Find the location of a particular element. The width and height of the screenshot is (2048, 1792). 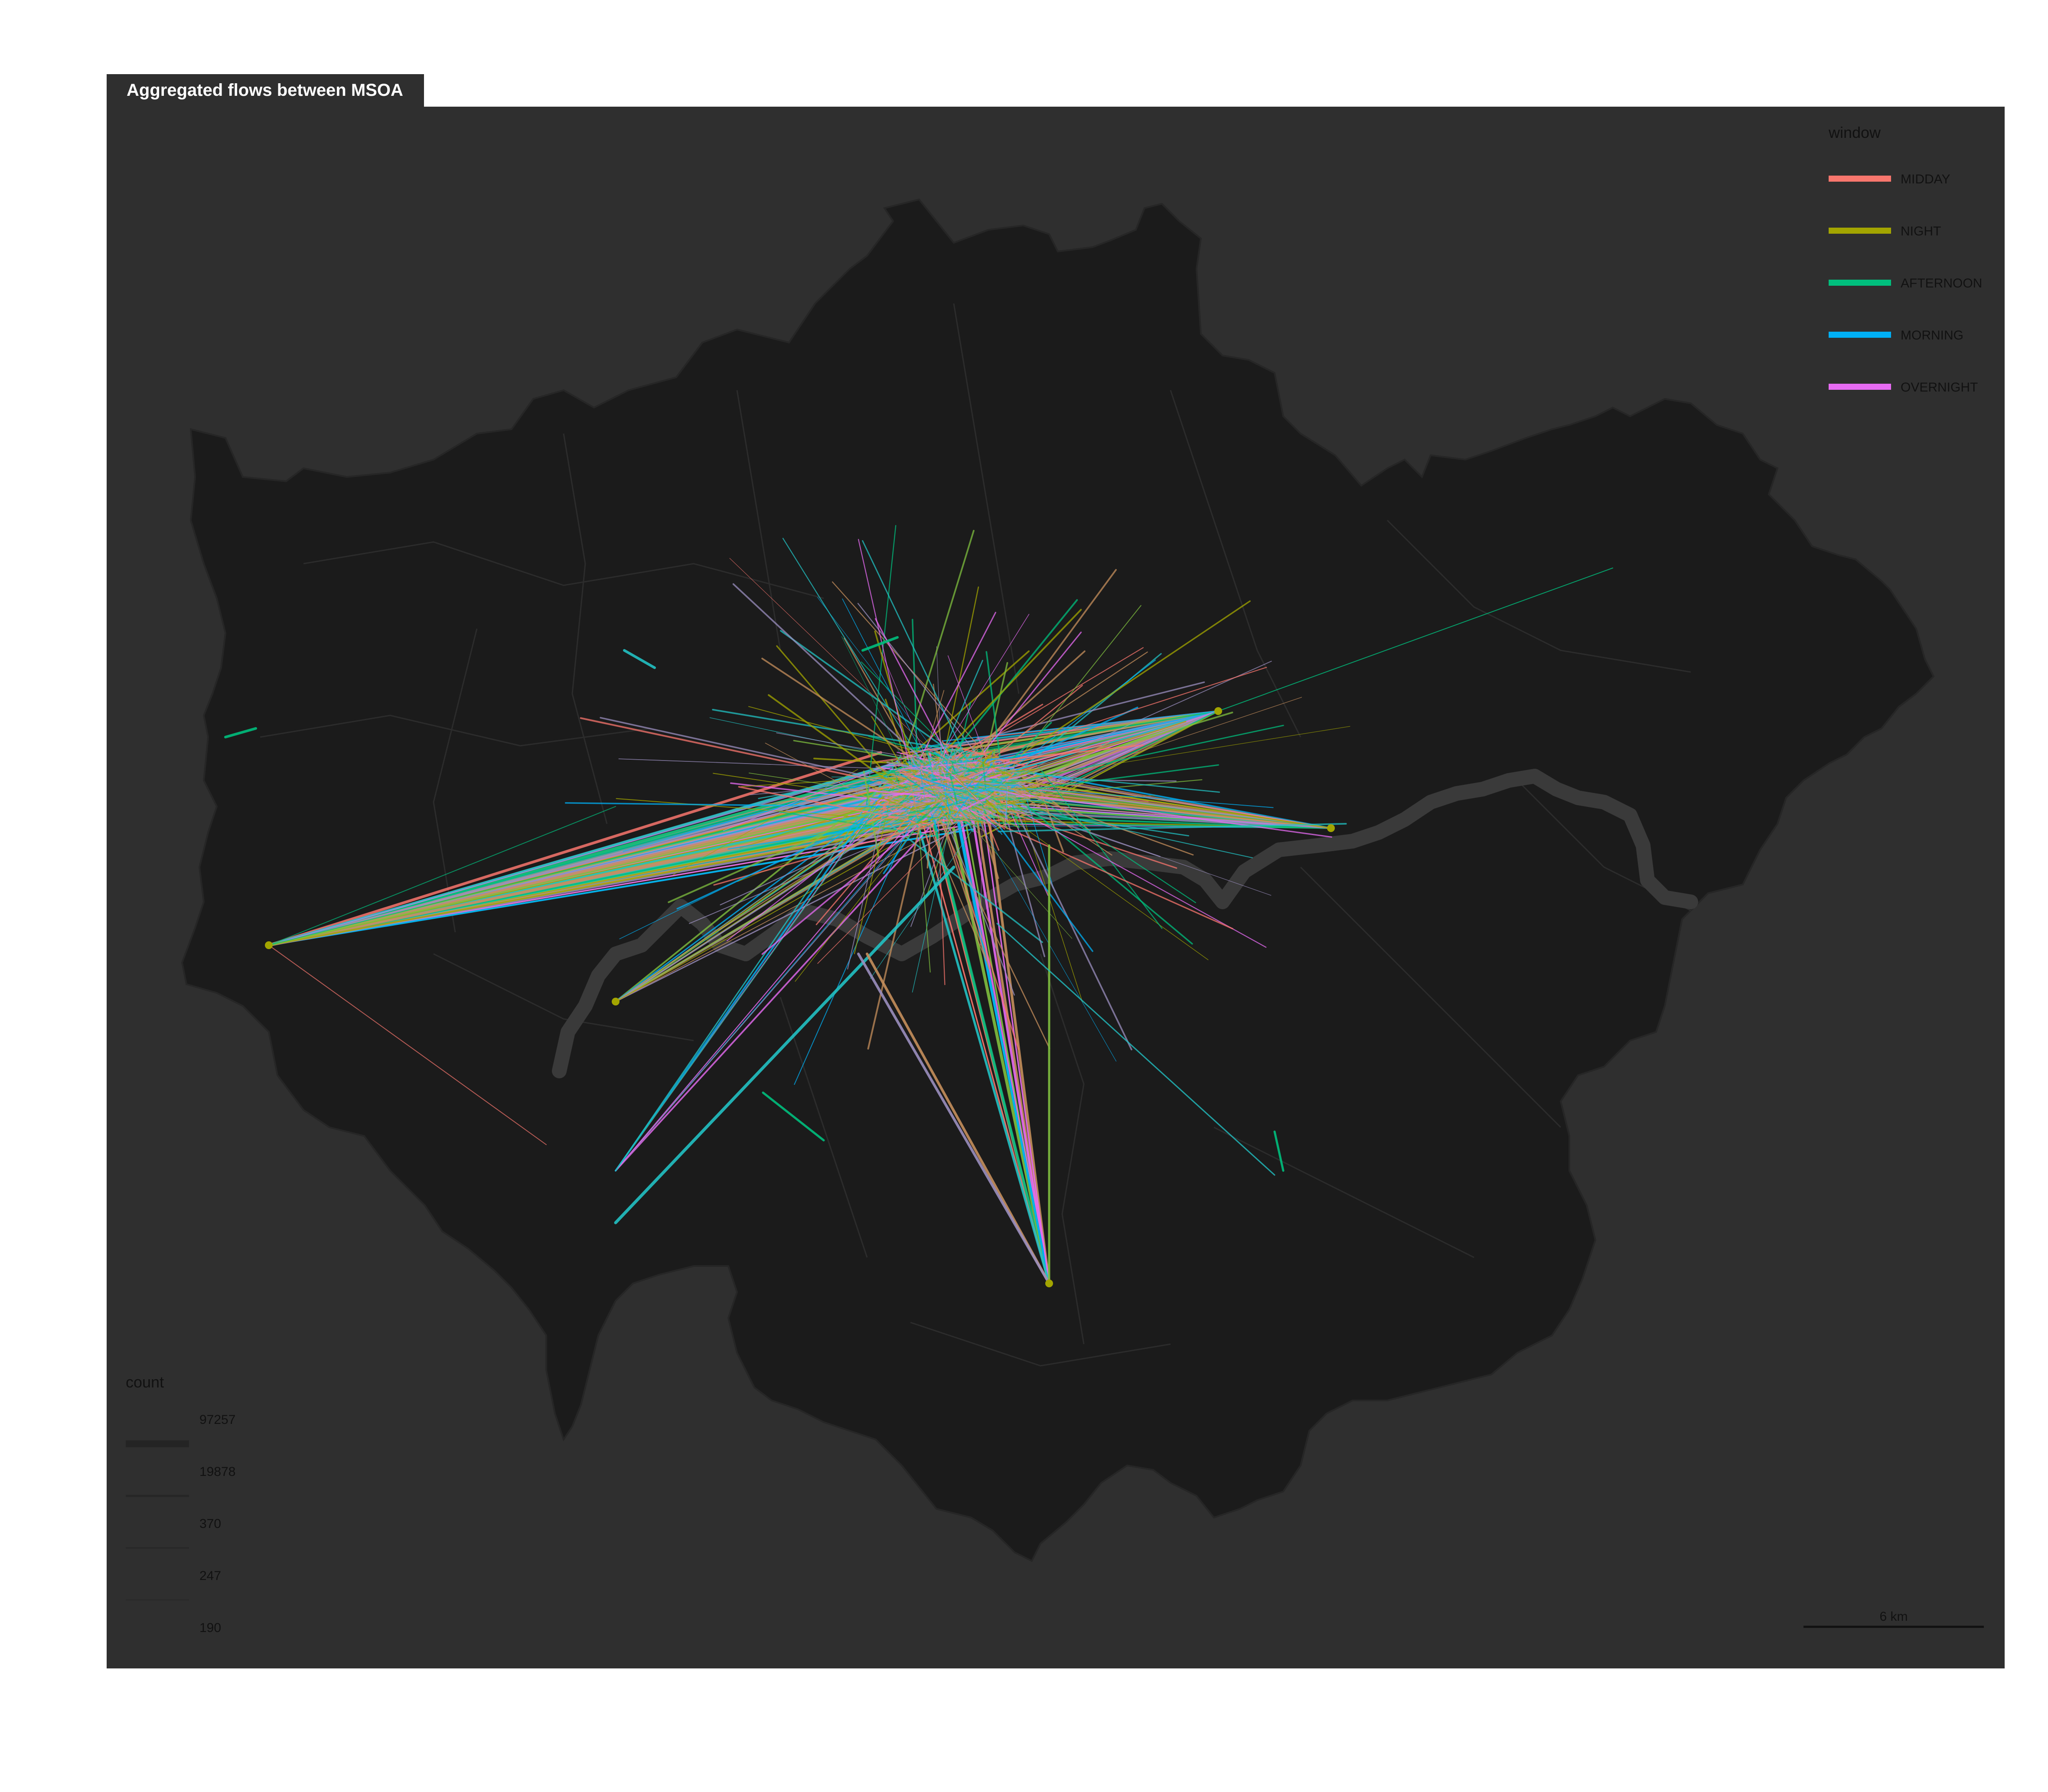

scale-bar-label: 6 km is located at coordinates (1893, 1617).